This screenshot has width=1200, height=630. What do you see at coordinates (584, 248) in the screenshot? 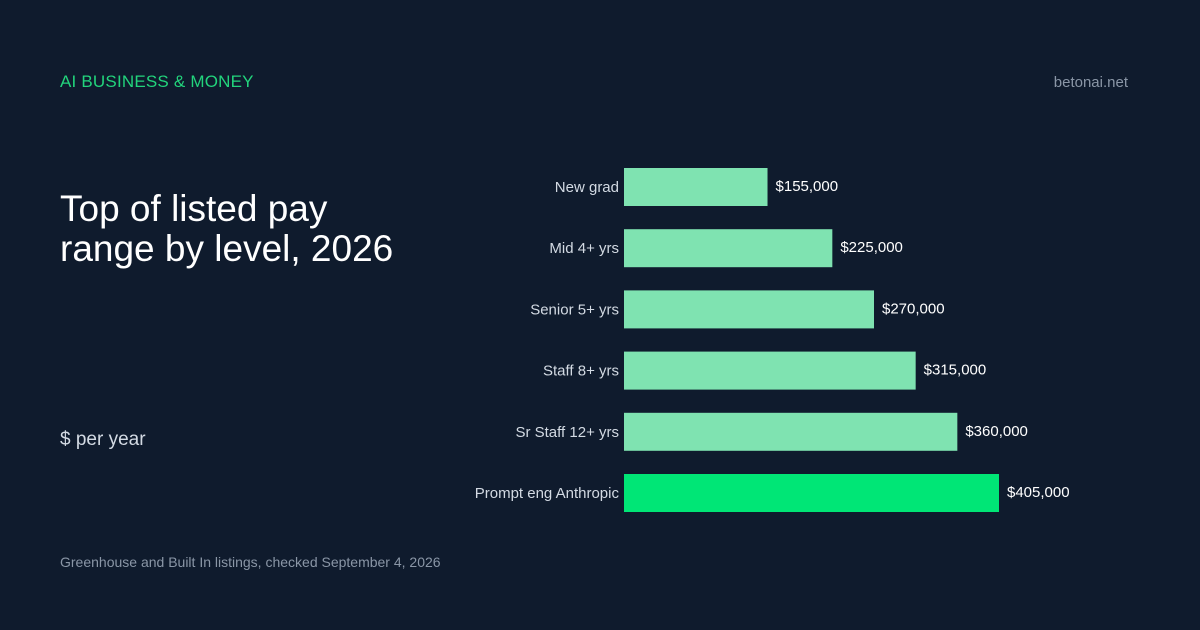
I see `category-label-1: Mid 4+ yrs` at bounding box center [584, 248].